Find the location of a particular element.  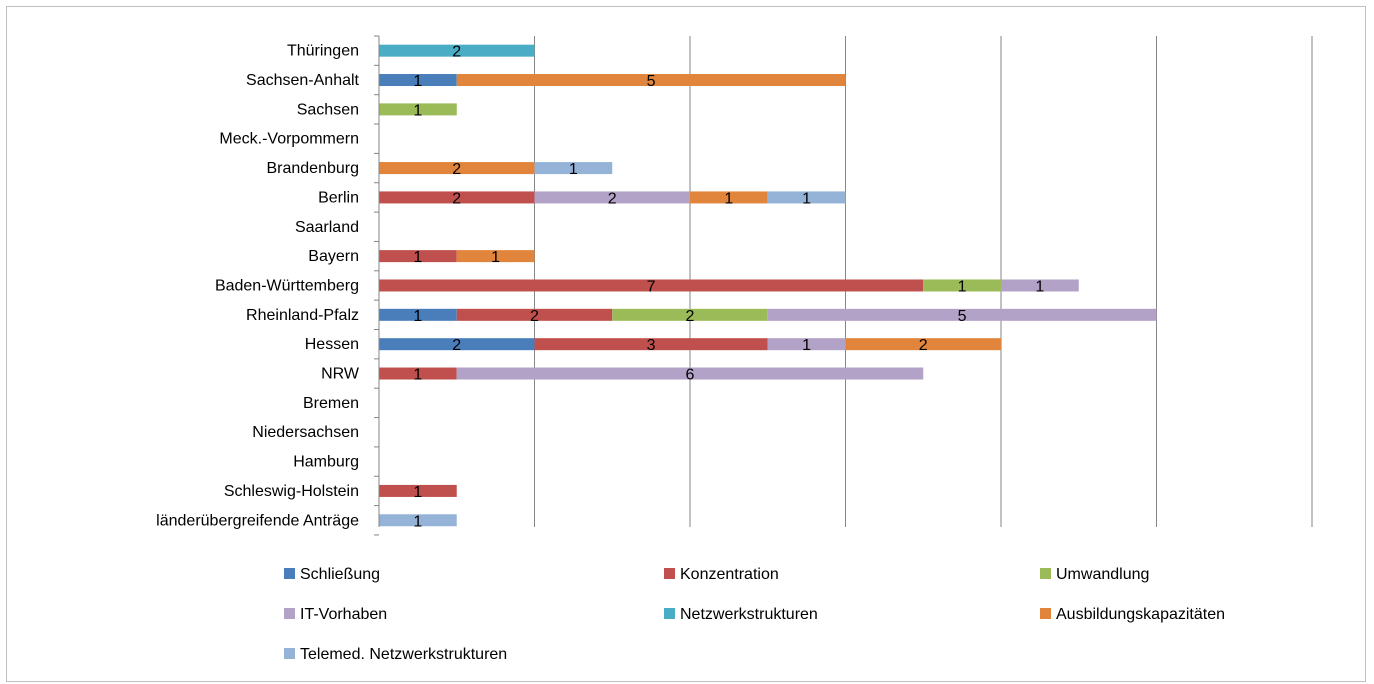

data-label: 3 is located at coordinates (651, 345).